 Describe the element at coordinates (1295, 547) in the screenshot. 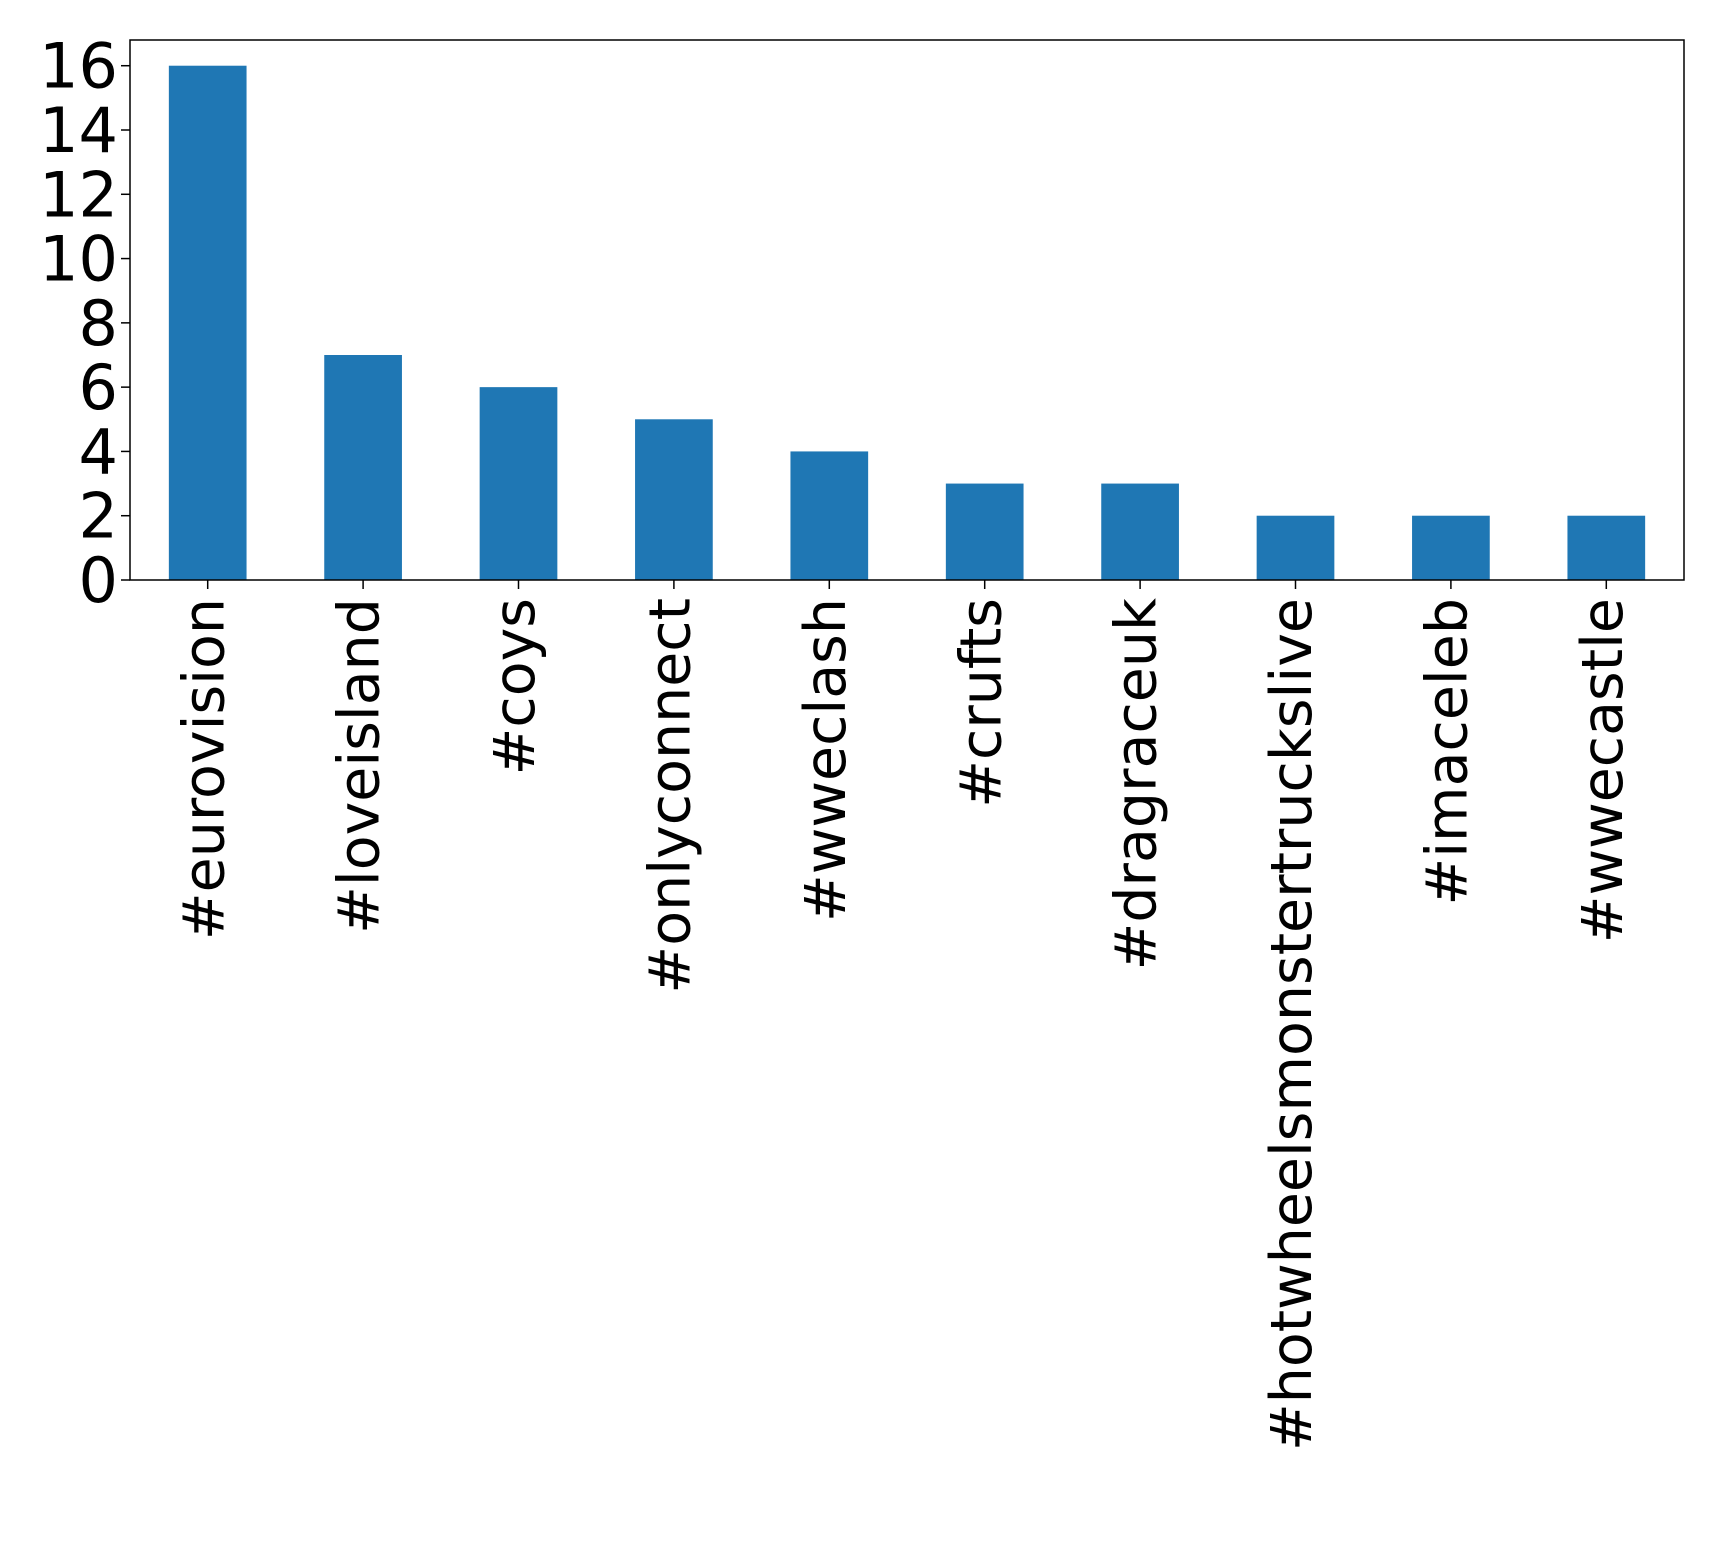

I see `bar-hotwheelsmonstertruckslive` at that location.